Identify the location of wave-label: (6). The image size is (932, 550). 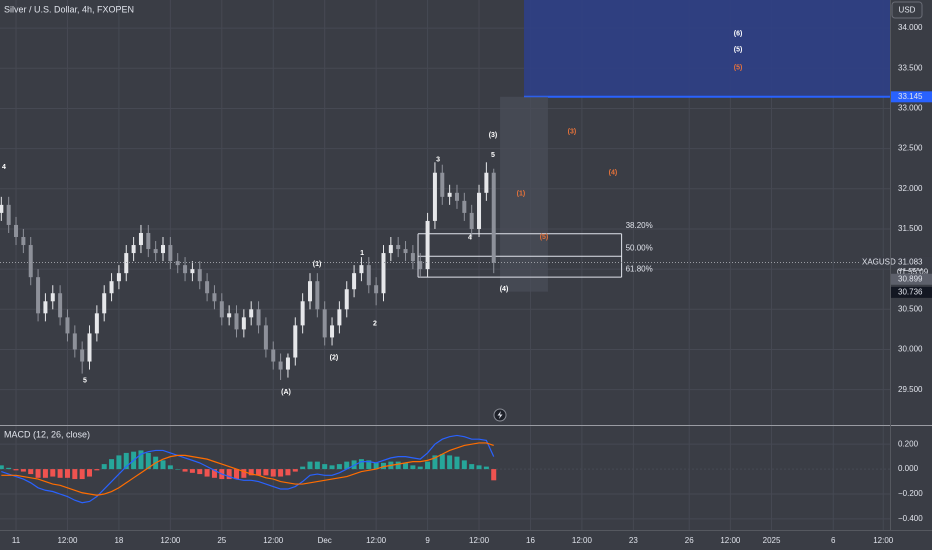
(738, 34).